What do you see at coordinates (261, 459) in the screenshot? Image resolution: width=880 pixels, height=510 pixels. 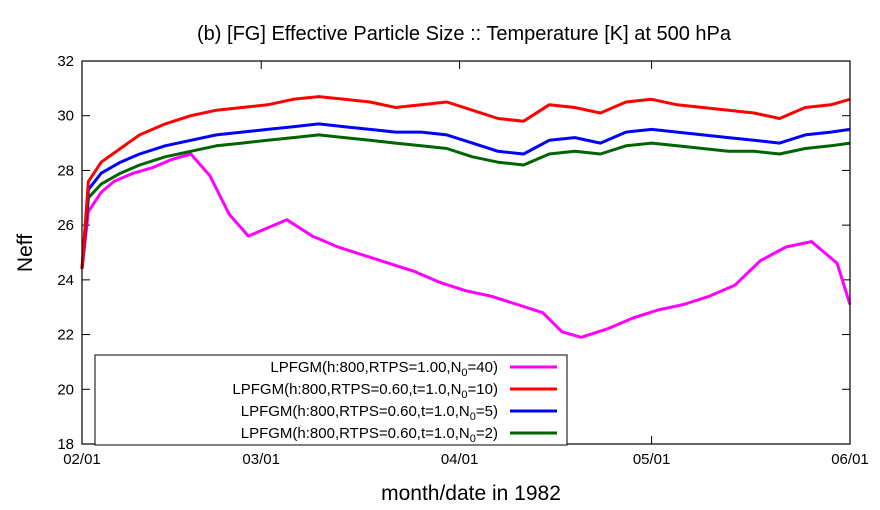 I see `x-tick-label: 03/01` at bounding box center [261, 459].